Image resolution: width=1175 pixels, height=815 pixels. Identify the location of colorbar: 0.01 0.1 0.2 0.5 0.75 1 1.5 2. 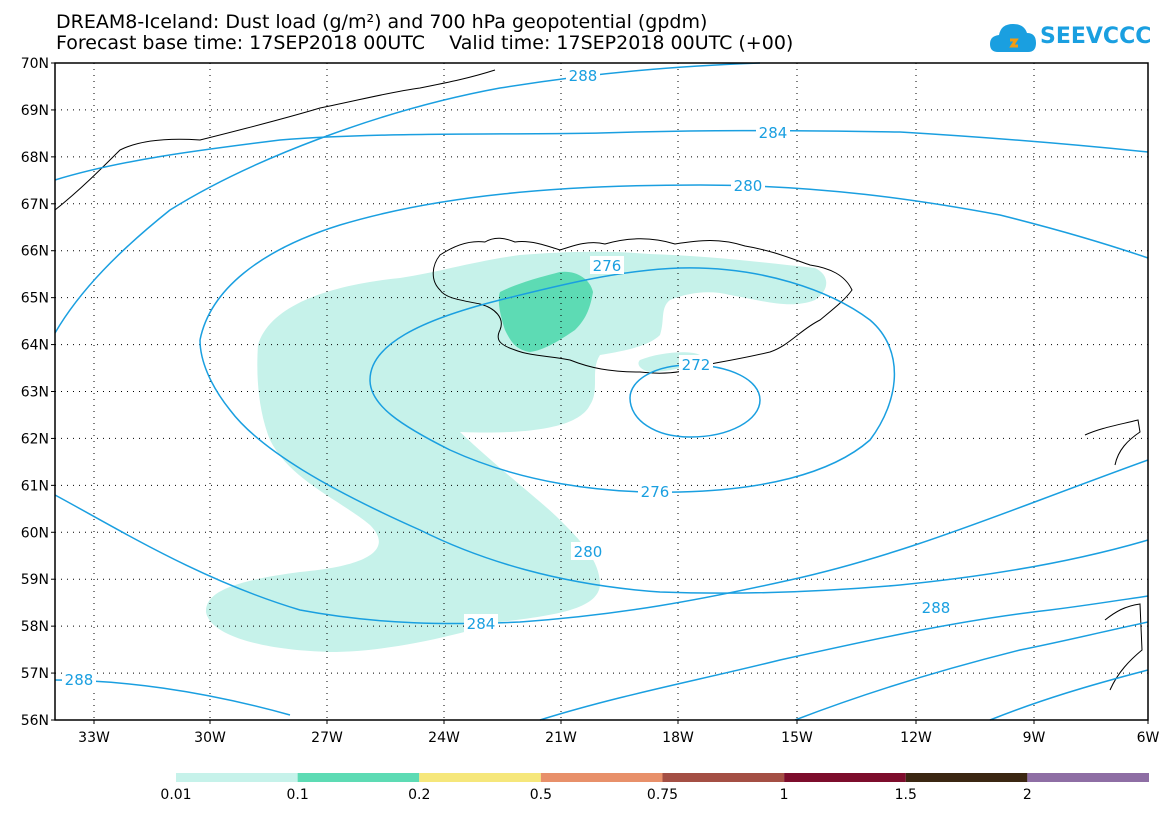
(654, 788).